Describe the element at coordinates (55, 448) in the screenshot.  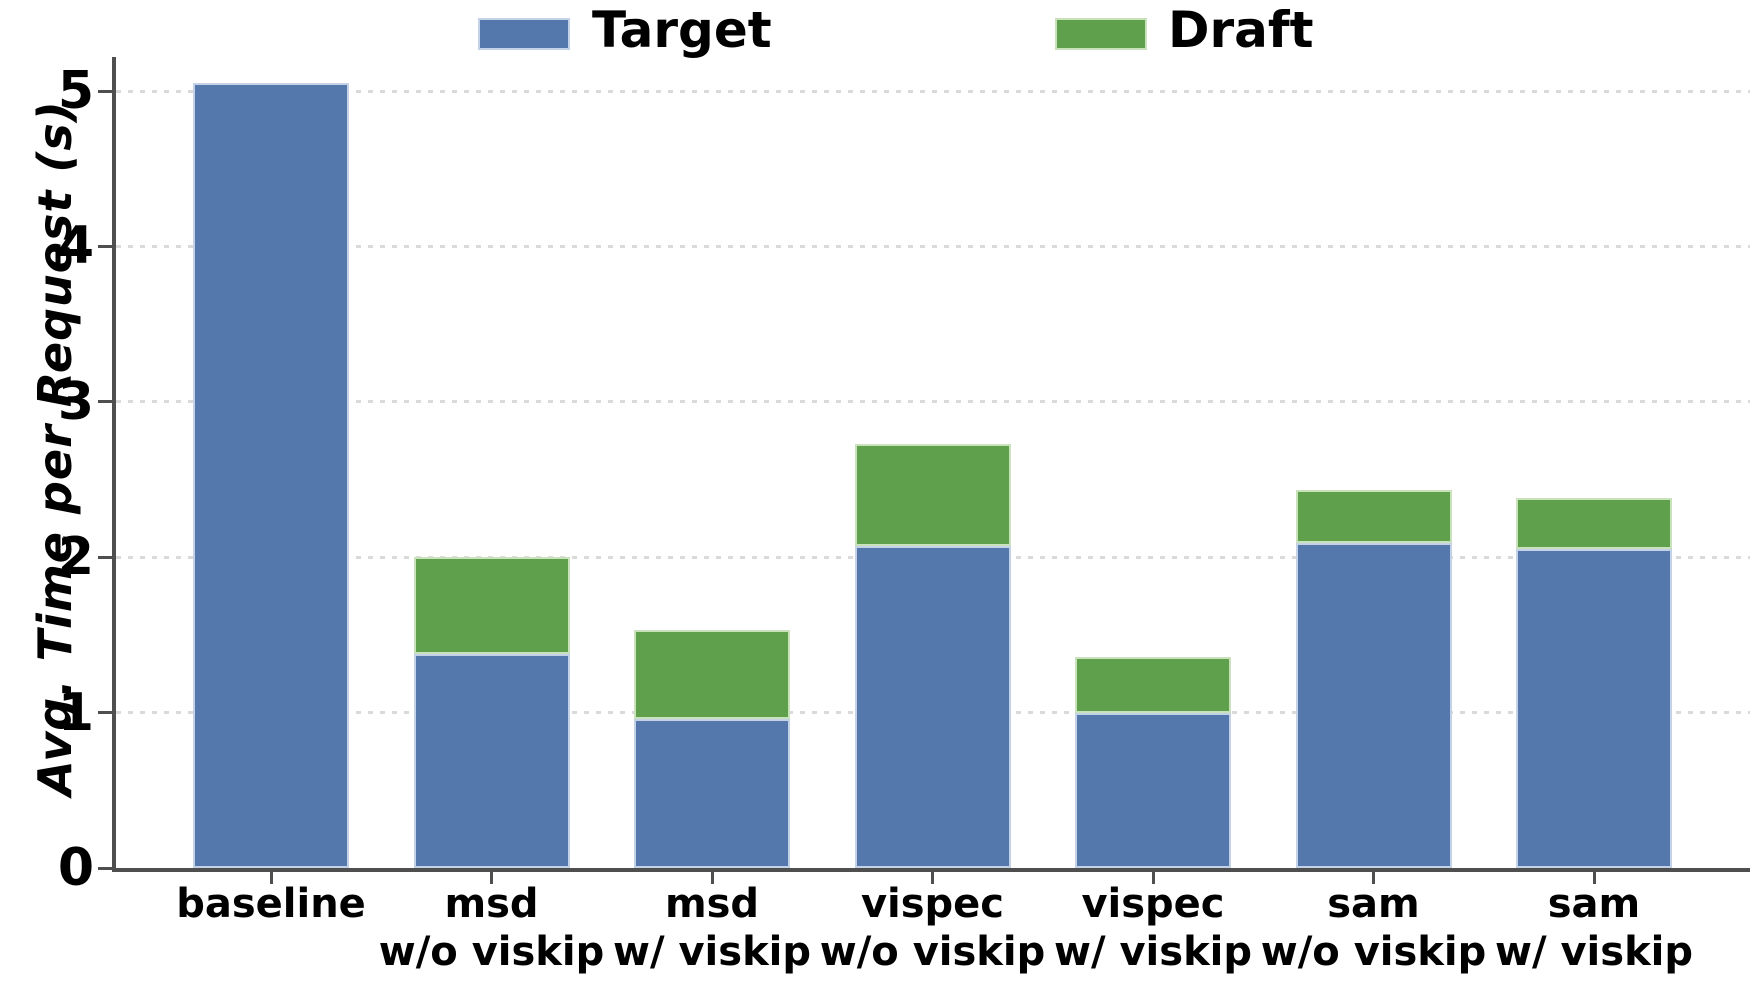
I see `y-axis-label: Avg. Time per Request (s)` at that location.